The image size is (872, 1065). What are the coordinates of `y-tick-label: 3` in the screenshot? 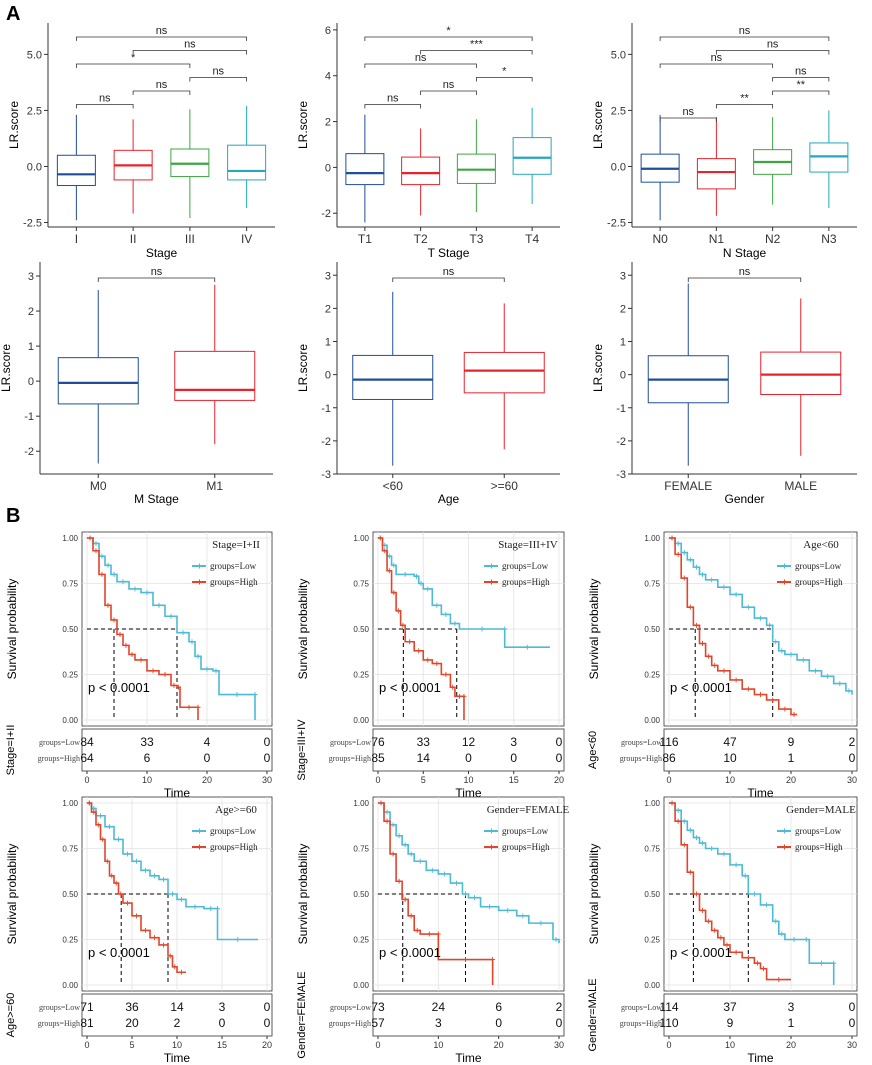 It's located at (31, 277).